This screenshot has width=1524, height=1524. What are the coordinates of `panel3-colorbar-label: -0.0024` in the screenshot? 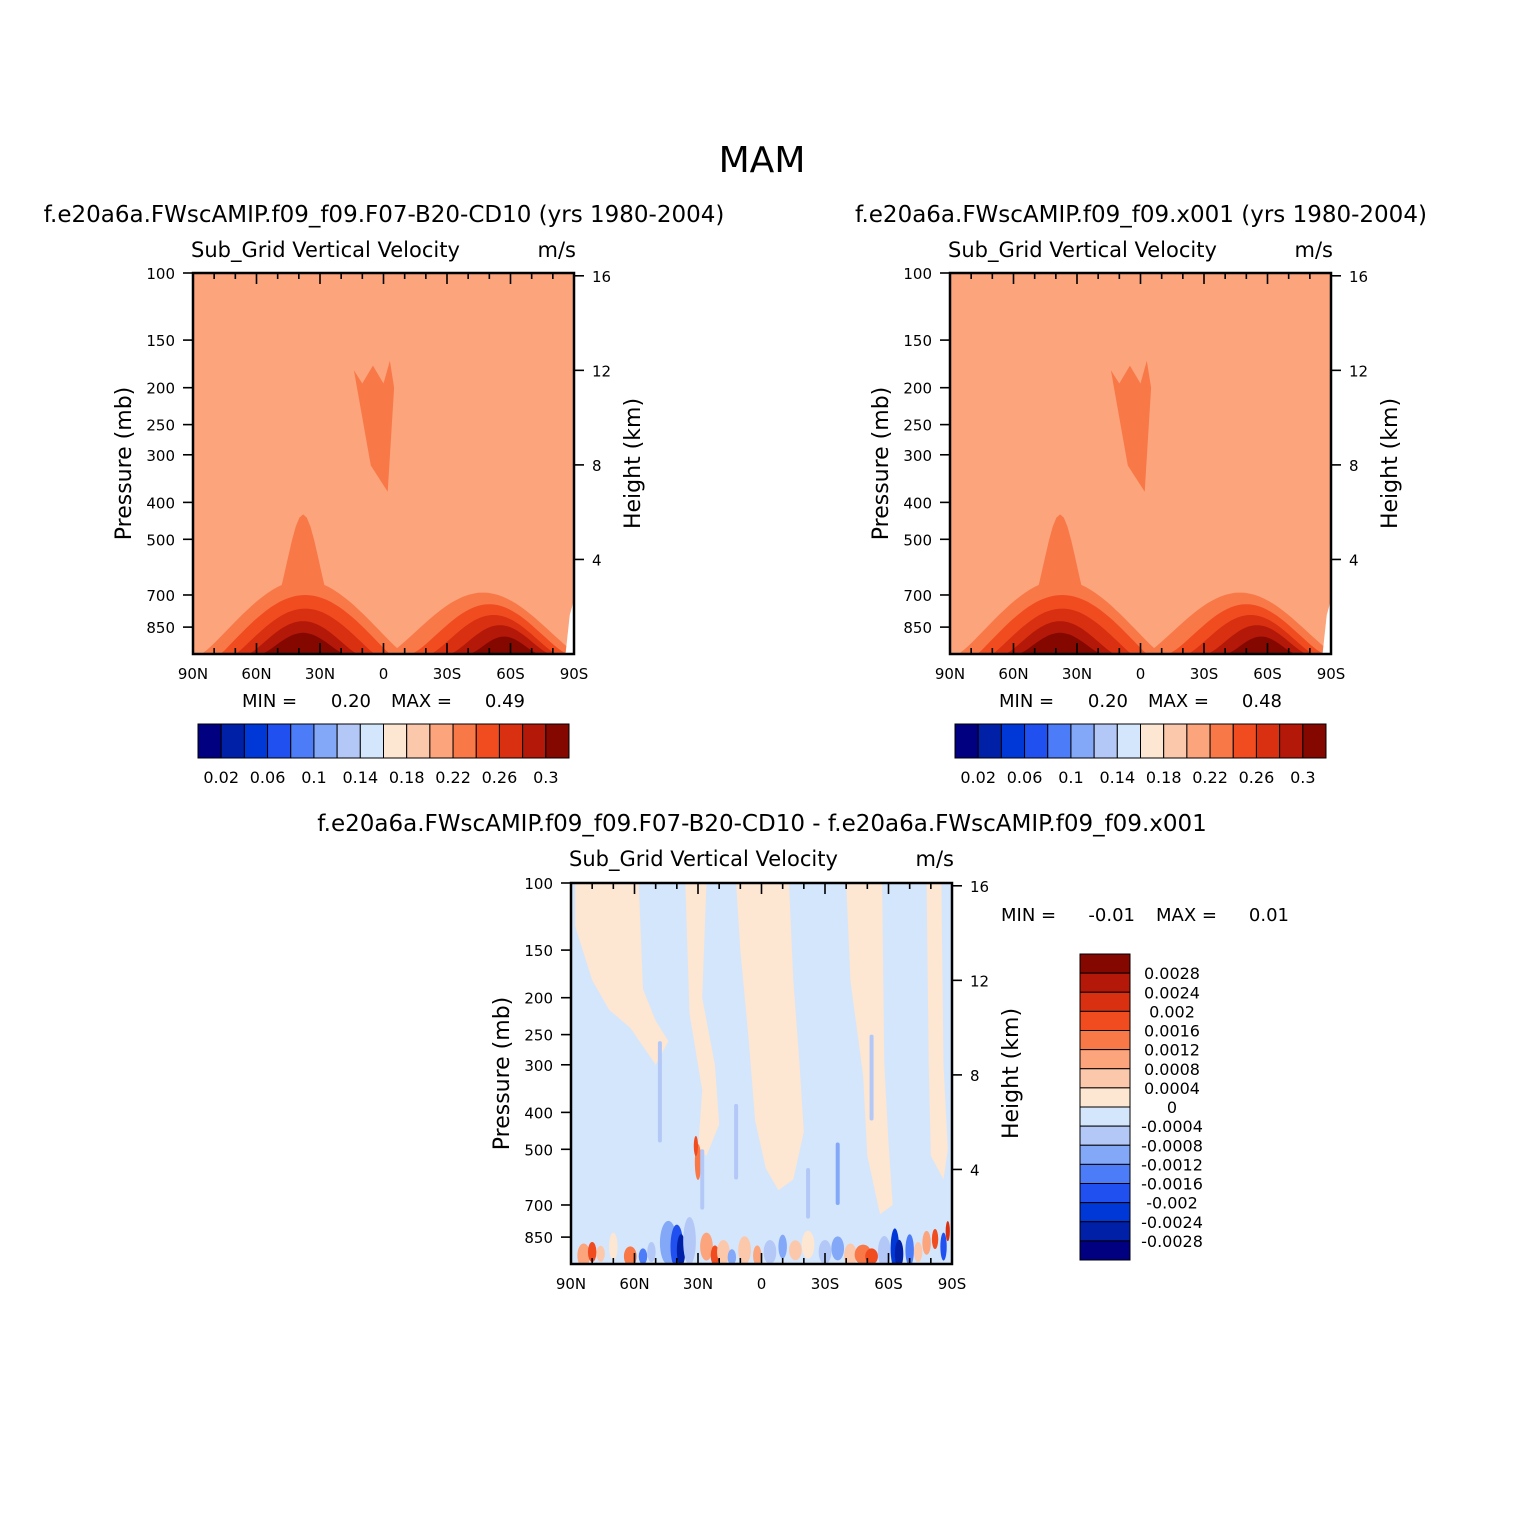 It's located at (1172, 1222).